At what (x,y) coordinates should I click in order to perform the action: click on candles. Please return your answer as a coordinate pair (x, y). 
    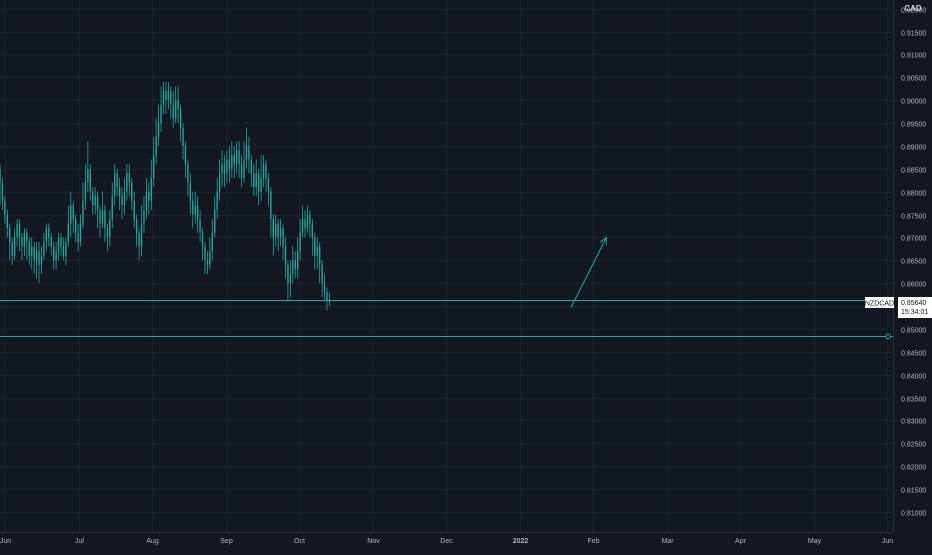
    Looking at the image, I should click on (165, 196).